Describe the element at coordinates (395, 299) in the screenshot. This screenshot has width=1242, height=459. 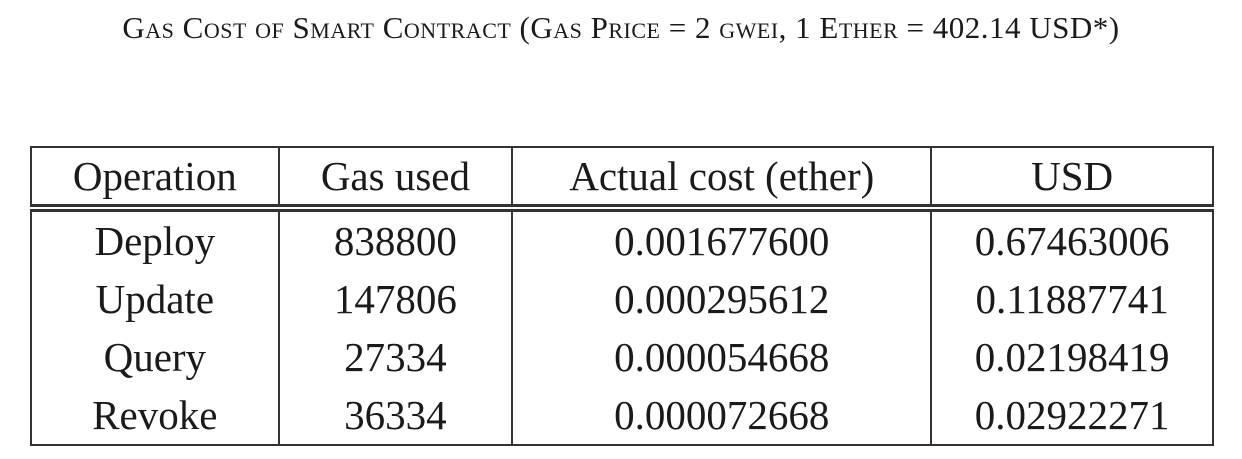
I see `table-cell: 147806` at that location.